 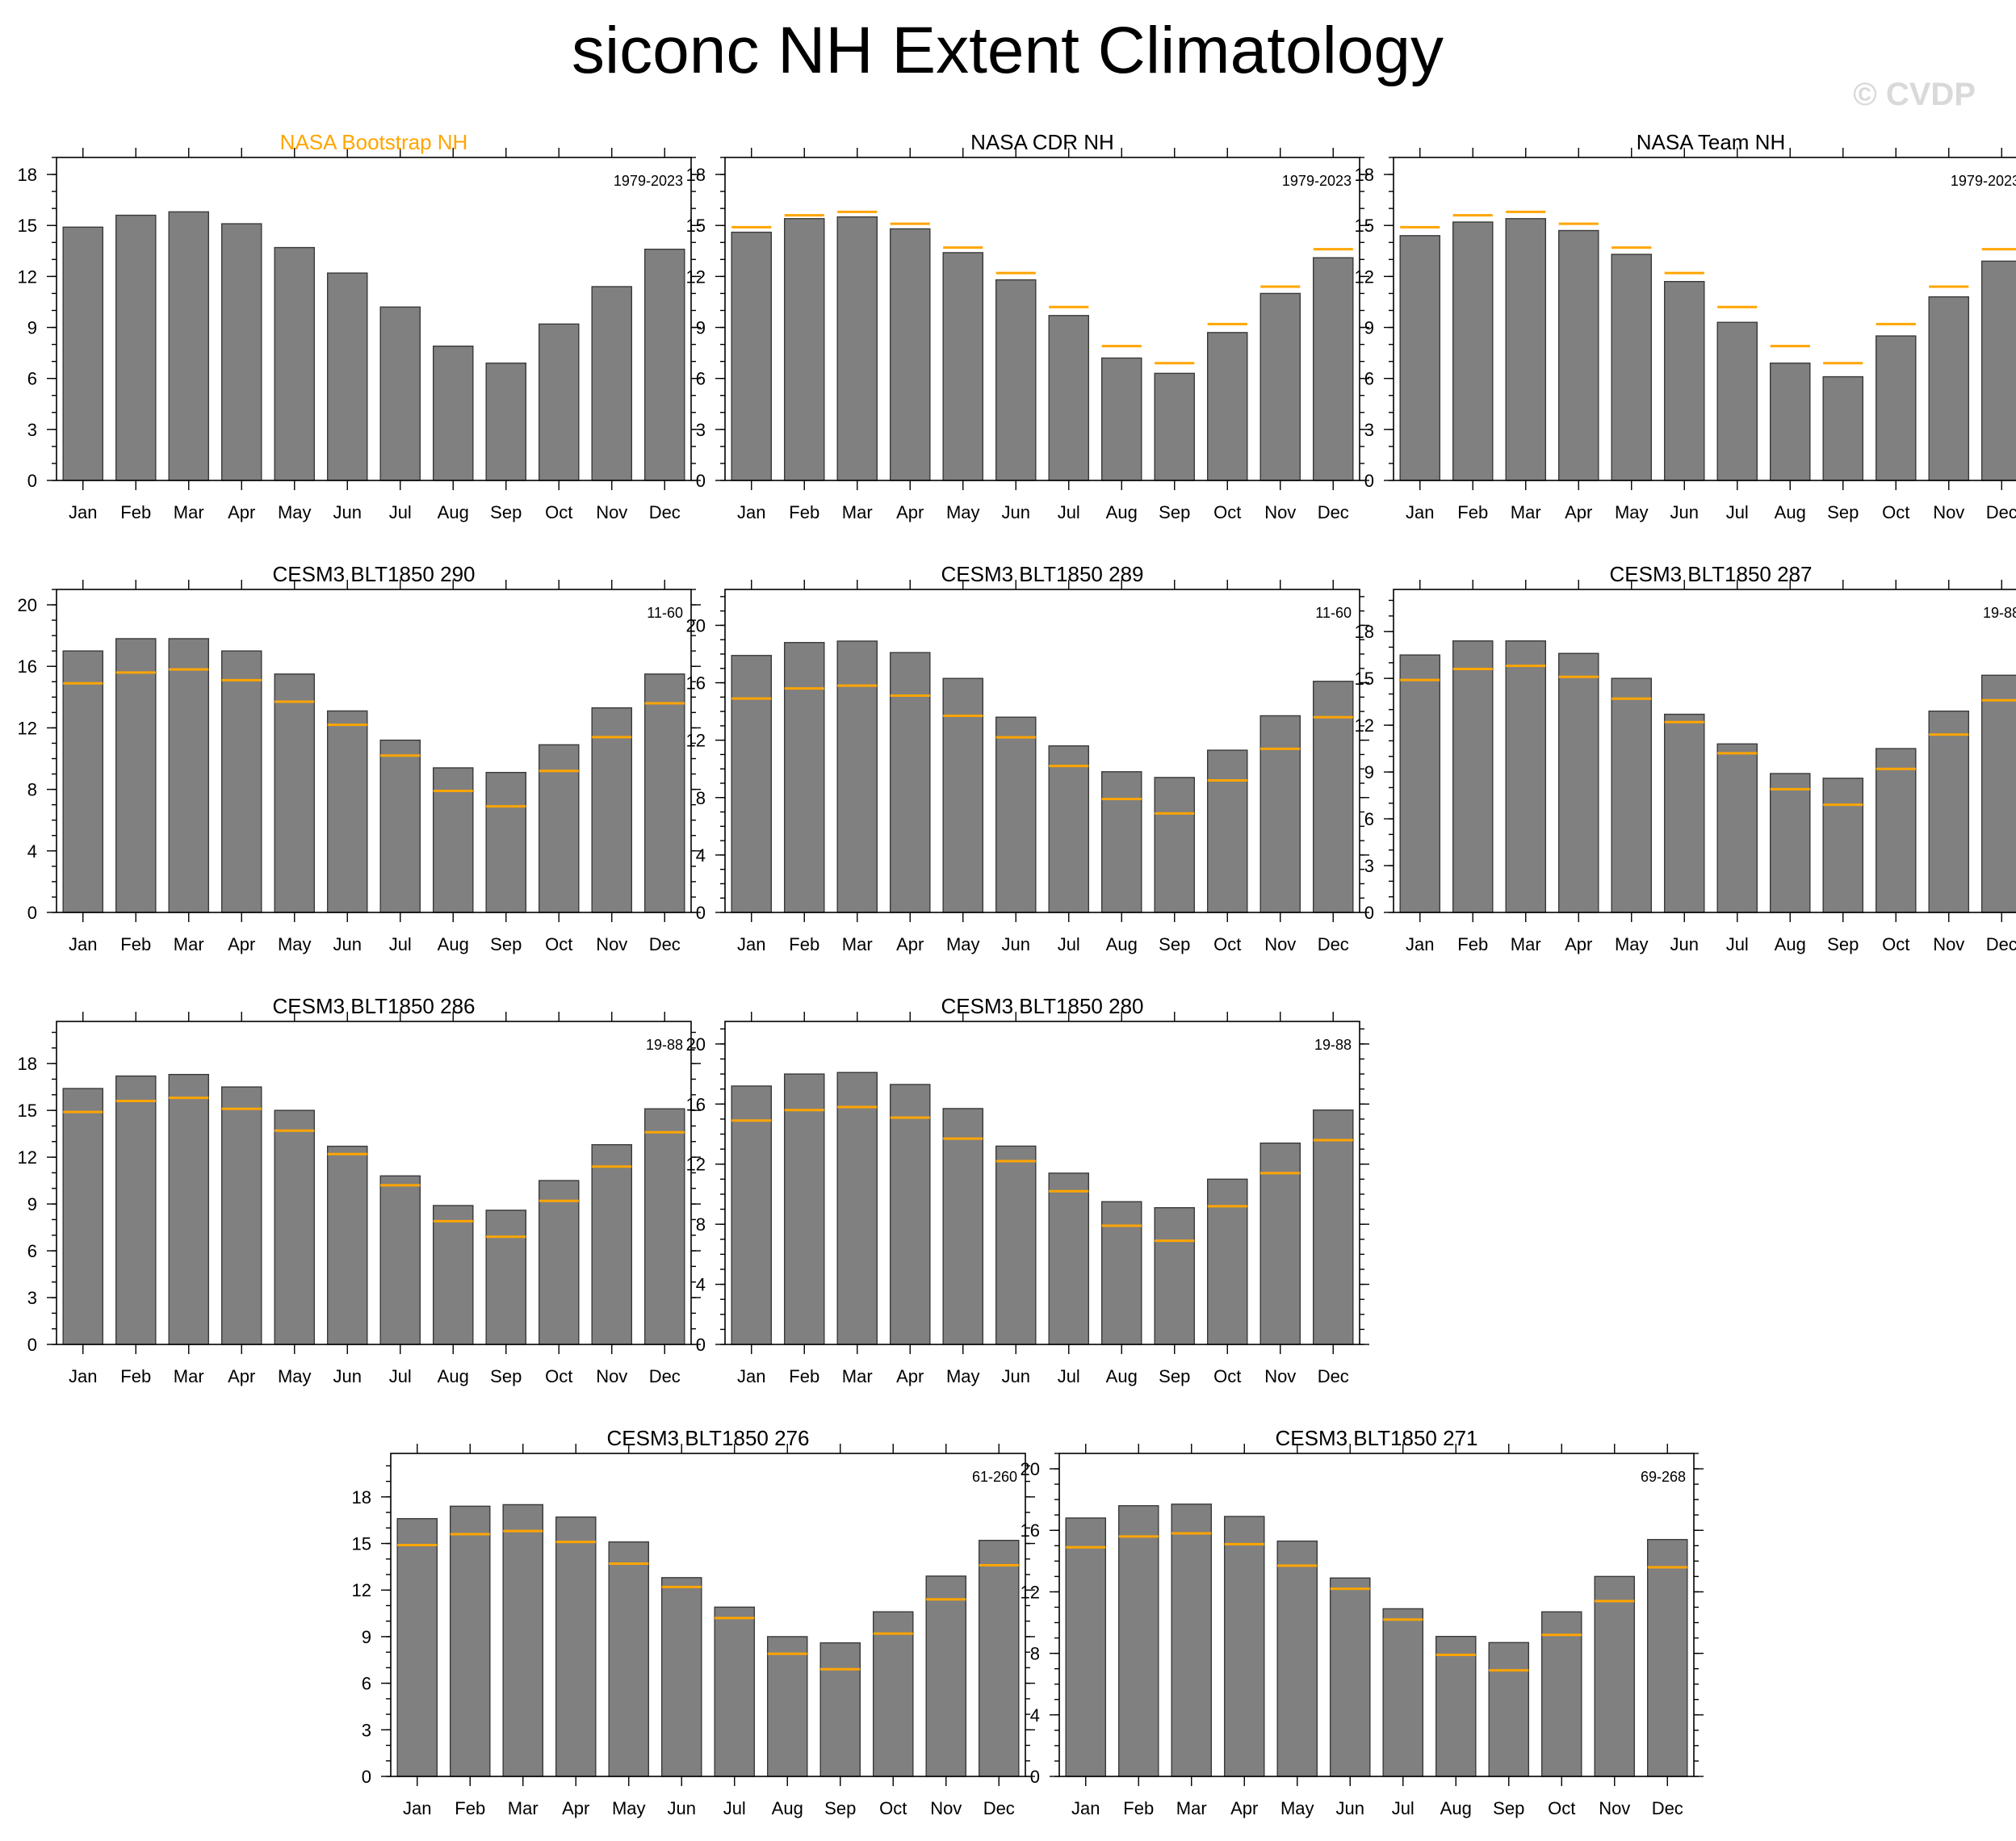 What do you see at coordinates (1042, 1006) in the screenshot?
I see `panel-title: CESM3 BLT1850 280` at bounding box center [1042, 1006].